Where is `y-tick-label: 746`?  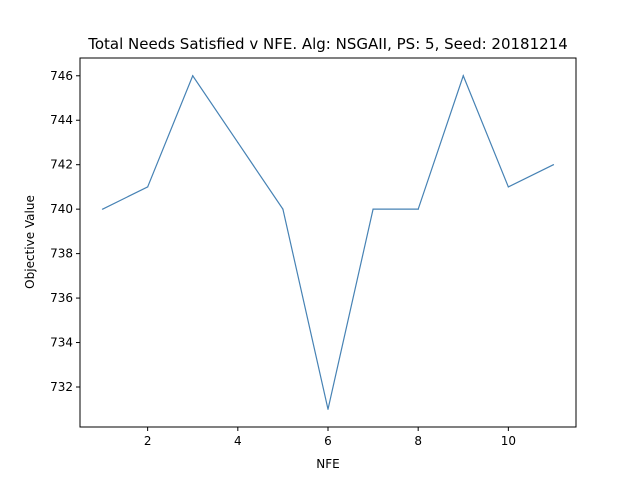 y-tick-label: 746 is located at coordinates (61, 76).